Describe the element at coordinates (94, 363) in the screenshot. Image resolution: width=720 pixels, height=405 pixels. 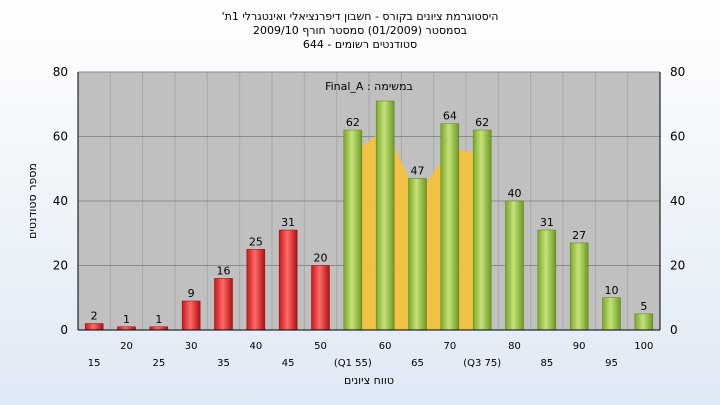
I see `x-tick-label-0: 15` at that location.